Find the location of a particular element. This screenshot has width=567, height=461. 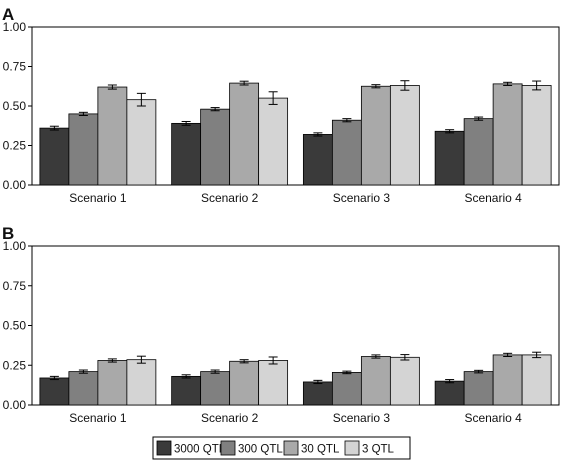

legend-label: 3 QTL is located at coordinates (378, 450).